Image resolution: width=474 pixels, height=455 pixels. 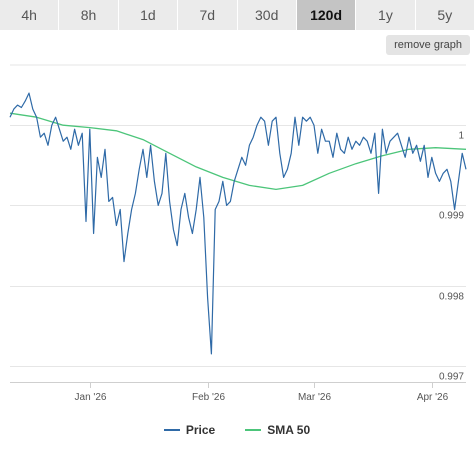 What do you see at coordinates (314, 397) in the screenshot?
I see `x-tick-label: Mar '26` at bounding box center [314, 397].